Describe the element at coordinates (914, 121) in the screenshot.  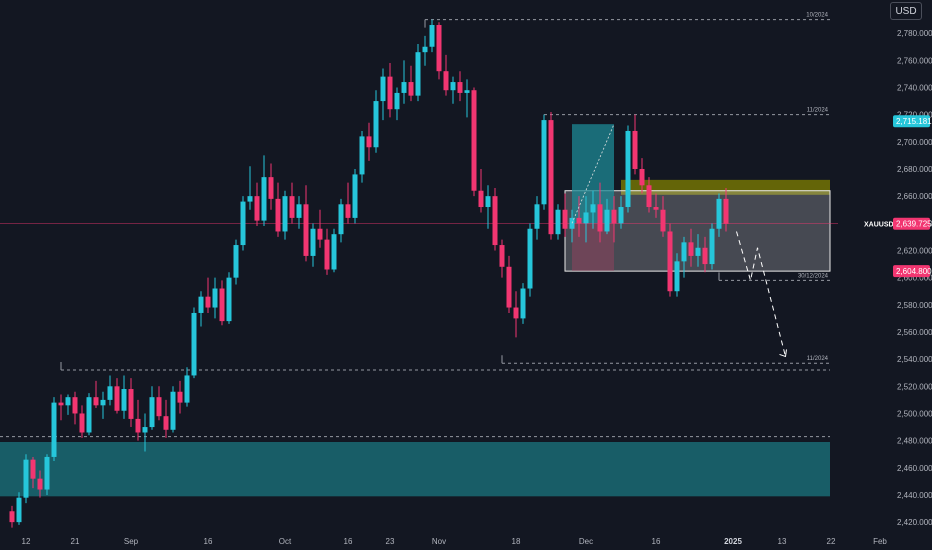
I see `price-tag-label: 2,715.181` at that location.